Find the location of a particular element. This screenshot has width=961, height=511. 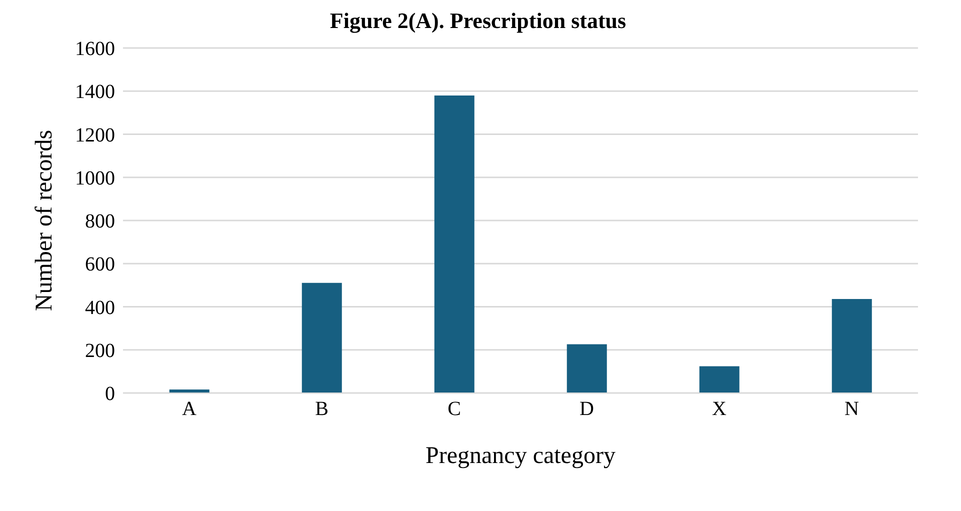

y-tick-label: 1600 is located at coordinates (95, 49).